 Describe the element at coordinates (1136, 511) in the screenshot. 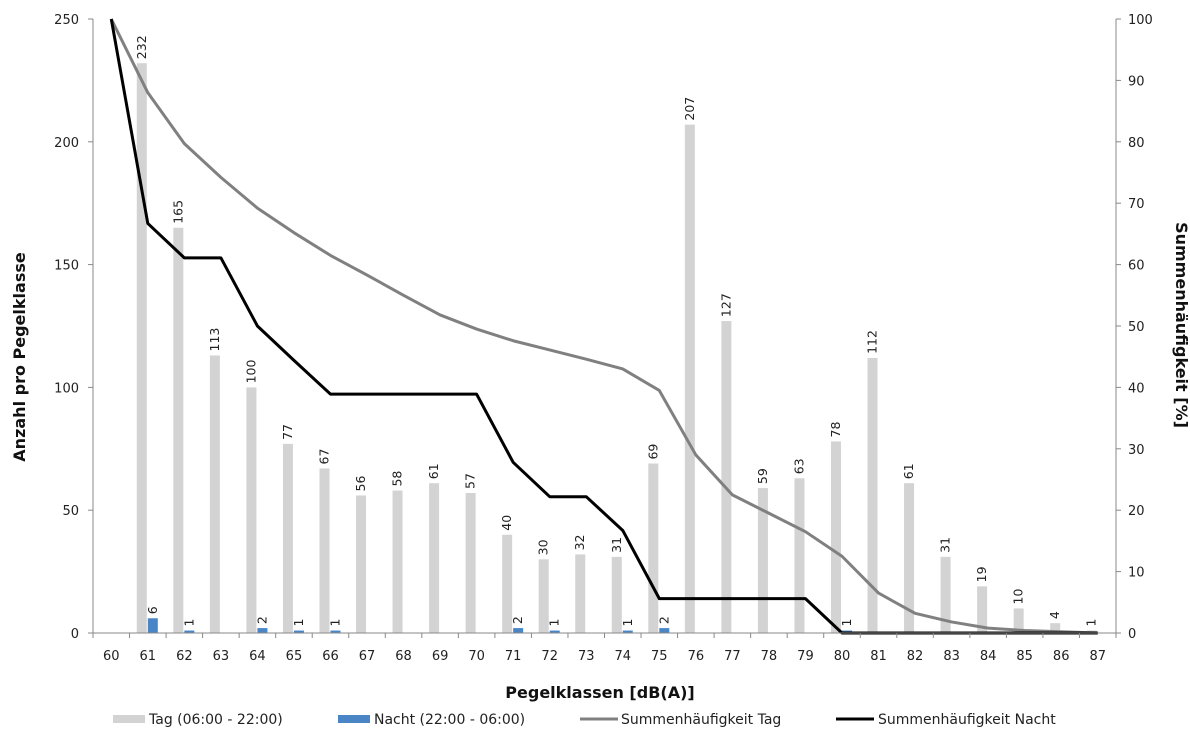

I see `y2-tick-label: 20` at that location.